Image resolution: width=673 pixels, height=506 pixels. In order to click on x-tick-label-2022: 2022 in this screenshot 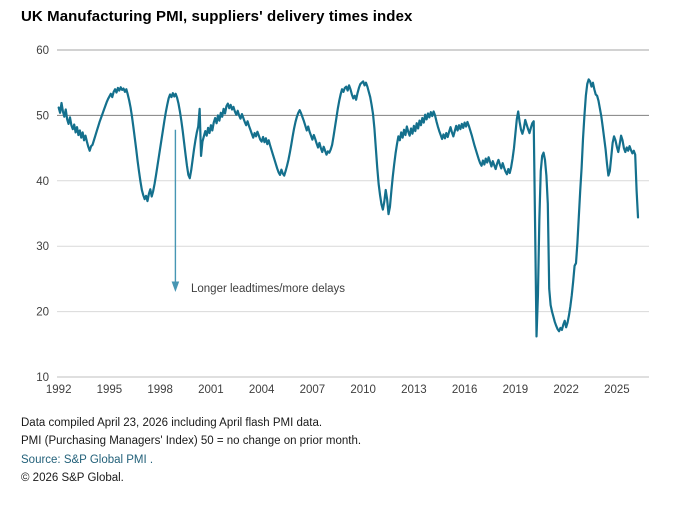, I will do `click(566, 390)`.